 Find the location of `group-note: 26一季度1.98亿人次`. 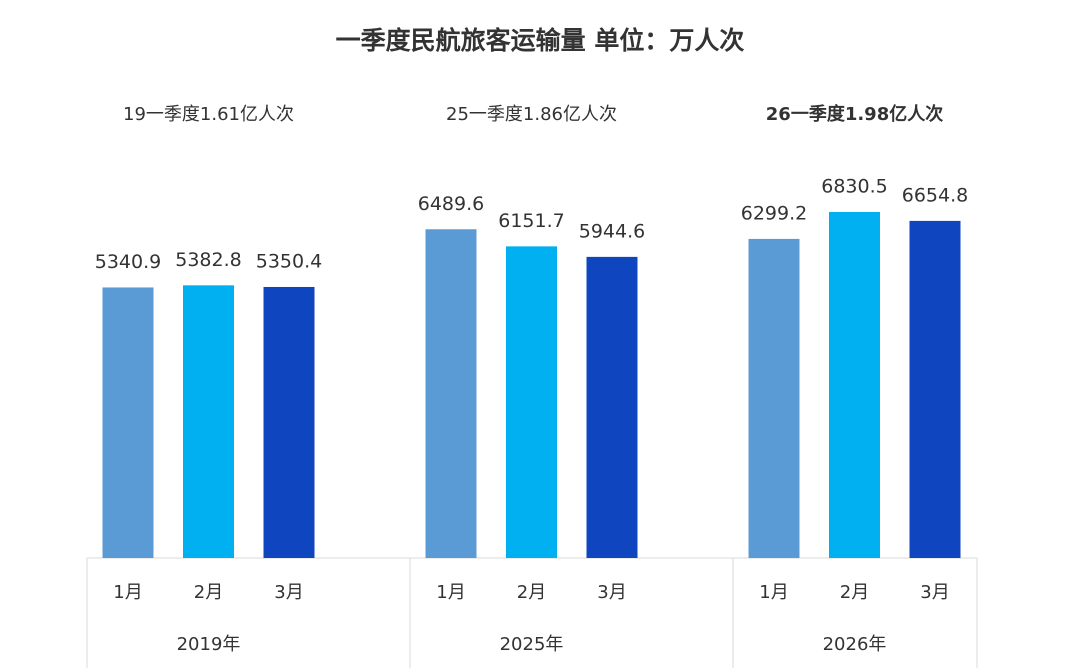

group-note: 26一季度1.98亿人次 is located at coordinates (854, 114).